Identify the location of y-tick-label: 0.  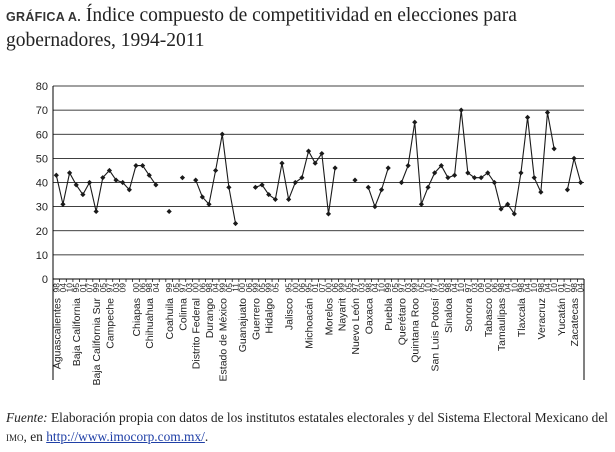
(45, 280).